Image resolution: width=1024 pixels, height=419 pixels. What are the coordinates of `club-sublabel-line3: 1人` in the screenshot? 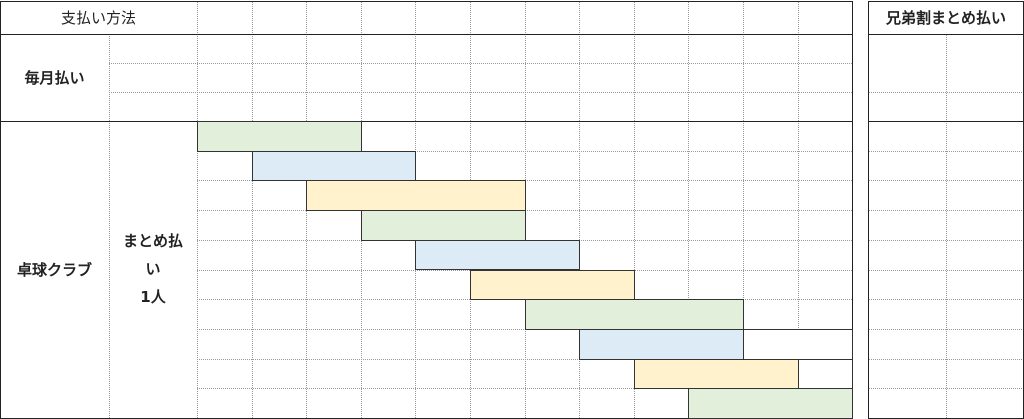 It's located at (153, 296).